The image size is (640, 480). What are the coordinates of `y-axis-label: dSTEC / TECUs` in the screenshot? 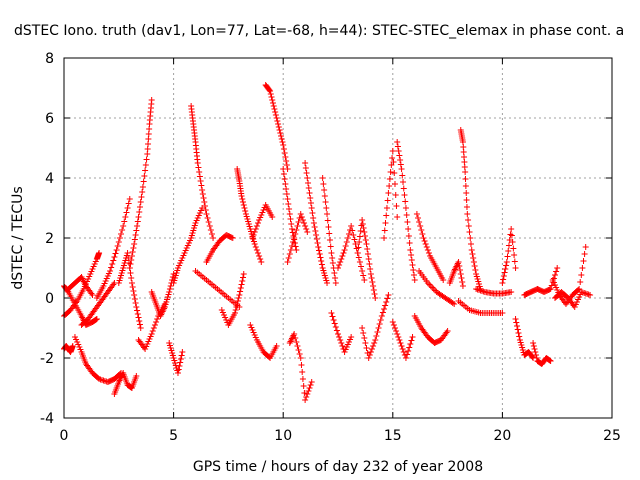 It's located at (18, 237).